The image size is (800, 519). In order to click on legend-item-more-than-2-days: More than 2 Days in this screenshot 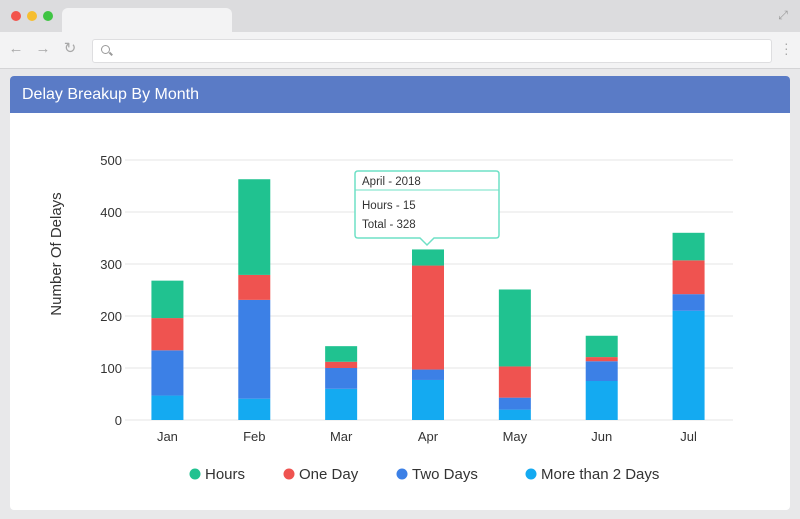, I will do `click(592, 474)`.